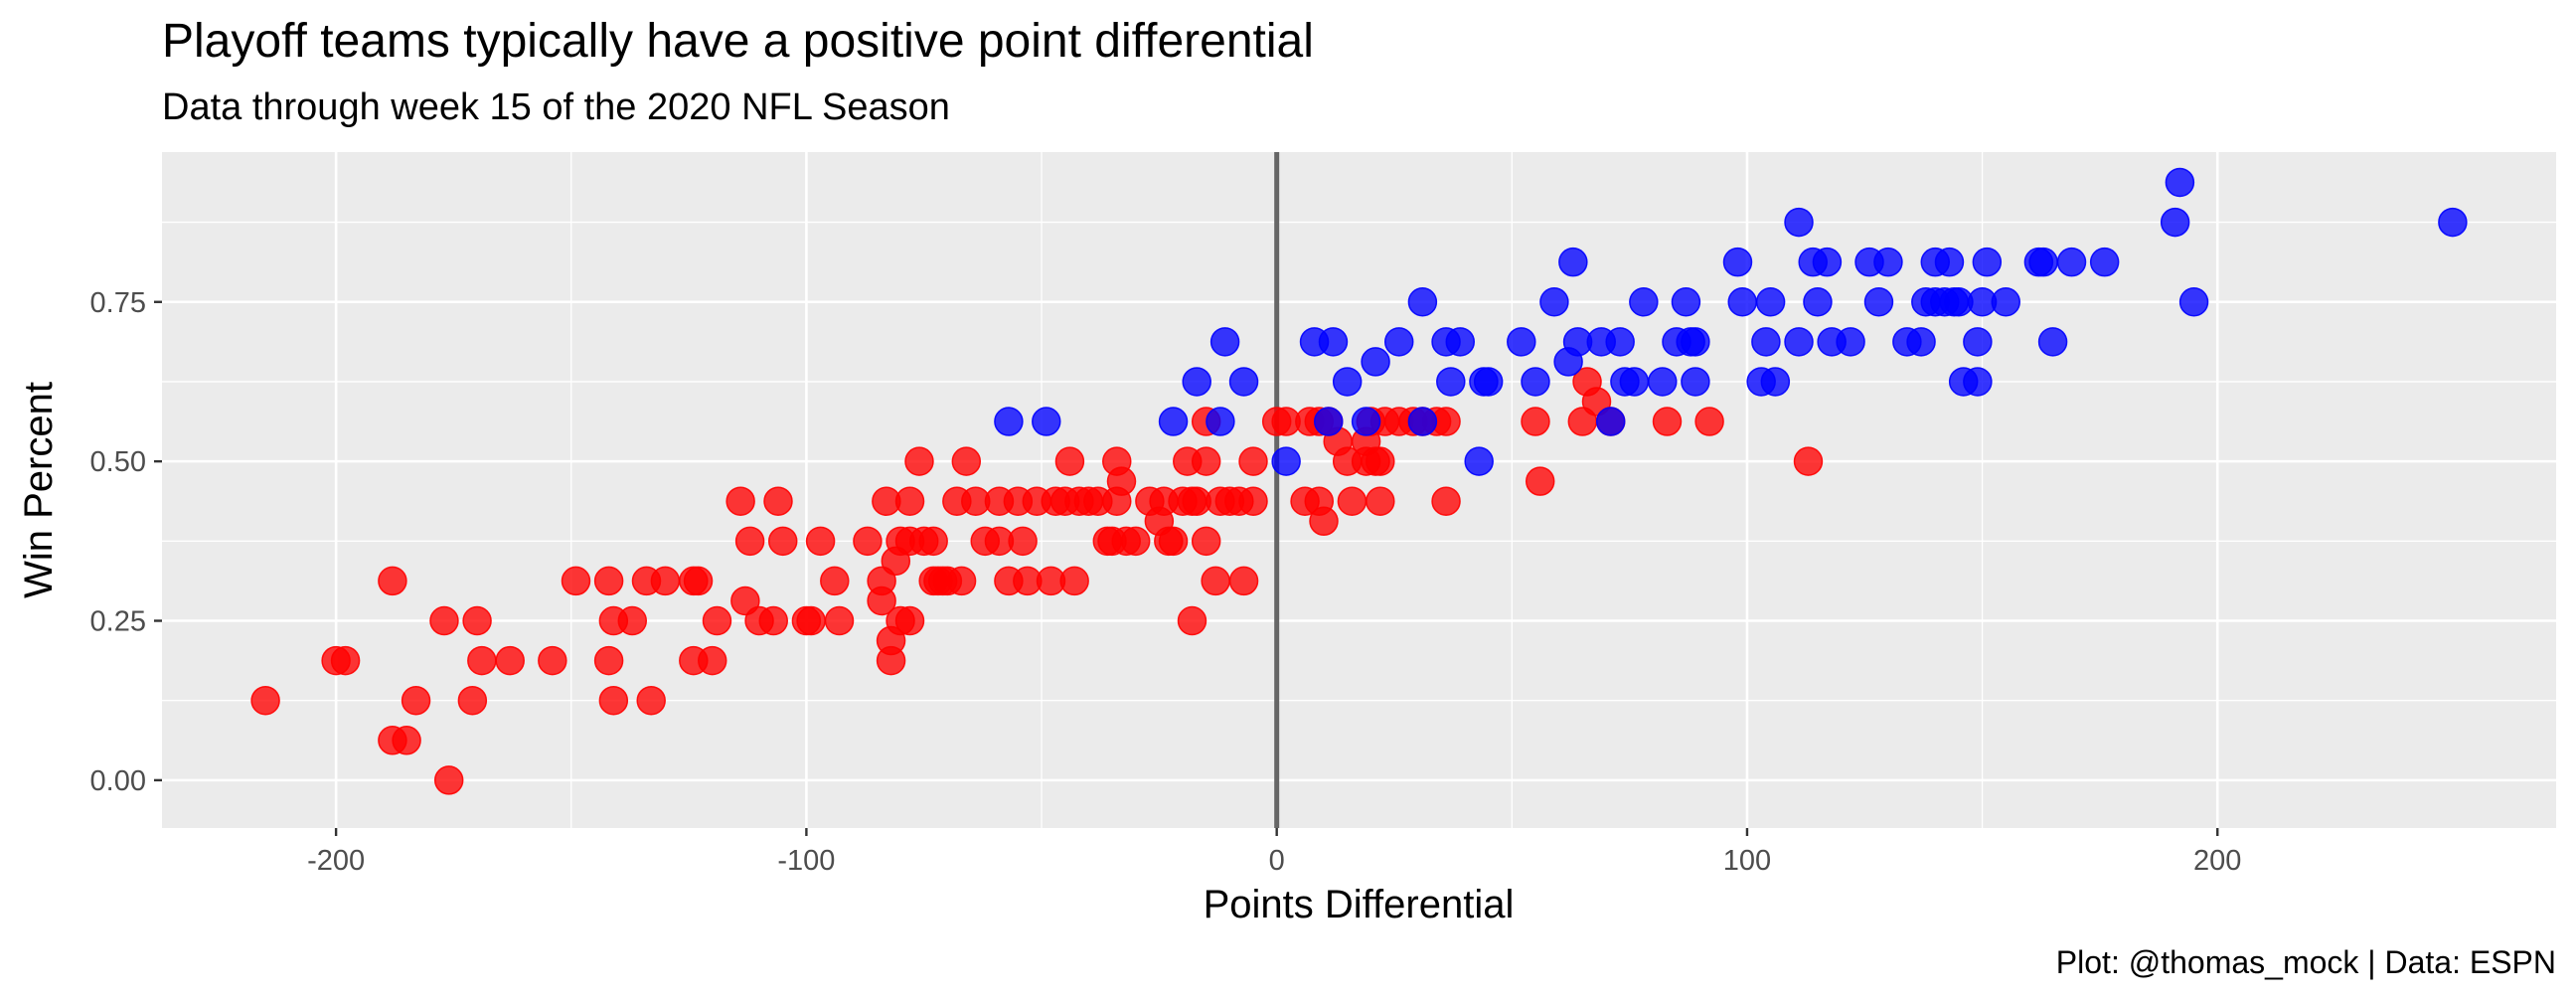 The height and width of the screenshot is (1002, 2576). I want to click on y-tick-label: 0.25, so click(118, 622).